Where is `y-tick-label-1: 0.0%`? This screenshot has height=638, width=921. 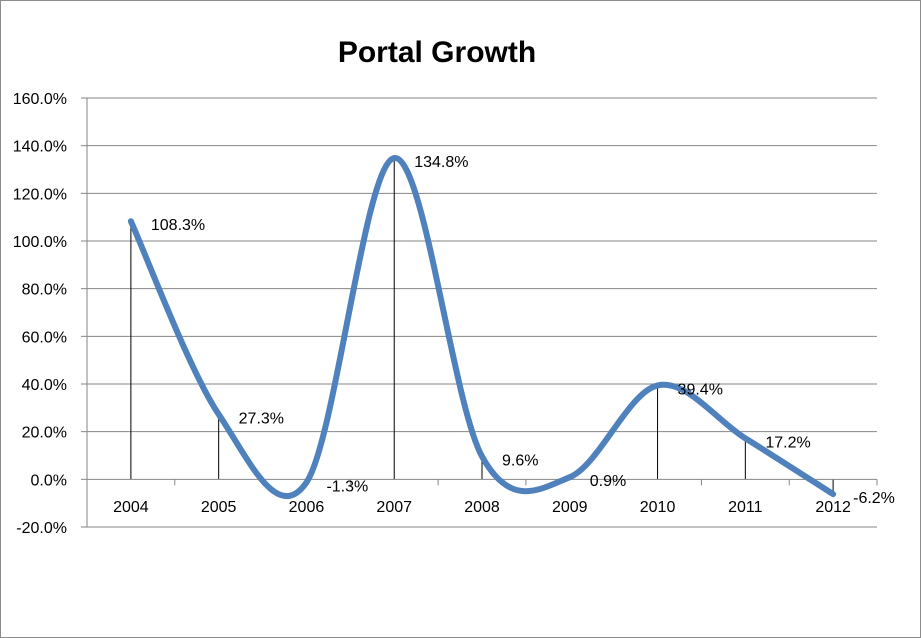 y-tick-label-1: 0.0% is located at coordinates (49, 480).